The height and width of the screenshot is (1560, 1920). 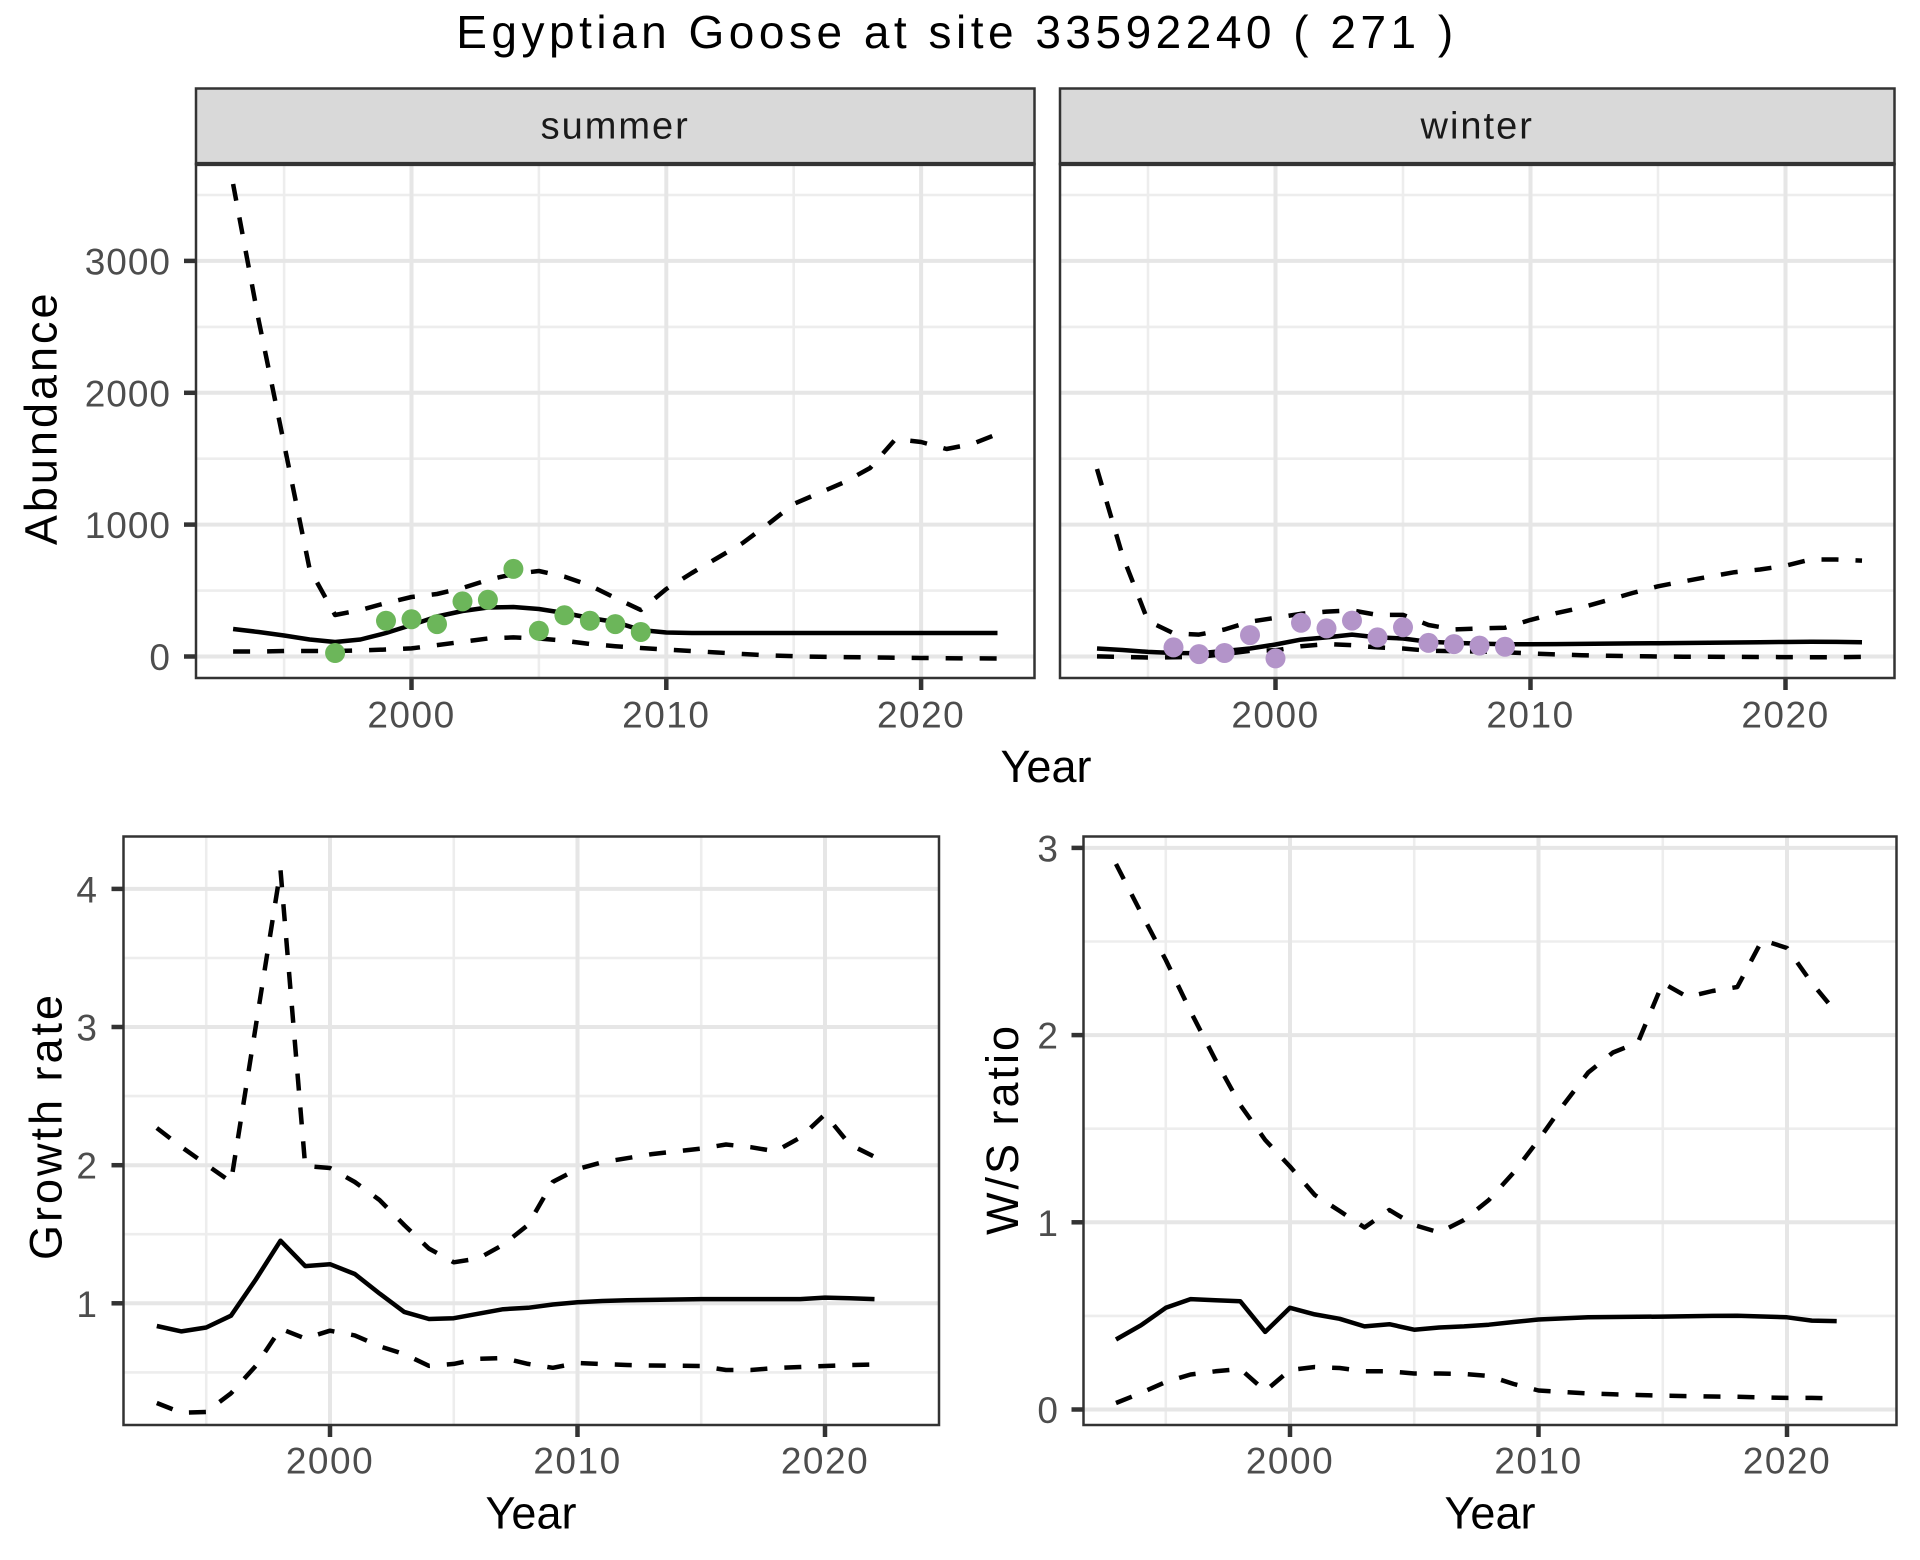 What do you see at coordinates (128, 525) in the screenshot?
I see `svg-text: 1000` at bounding box center [128, 525].